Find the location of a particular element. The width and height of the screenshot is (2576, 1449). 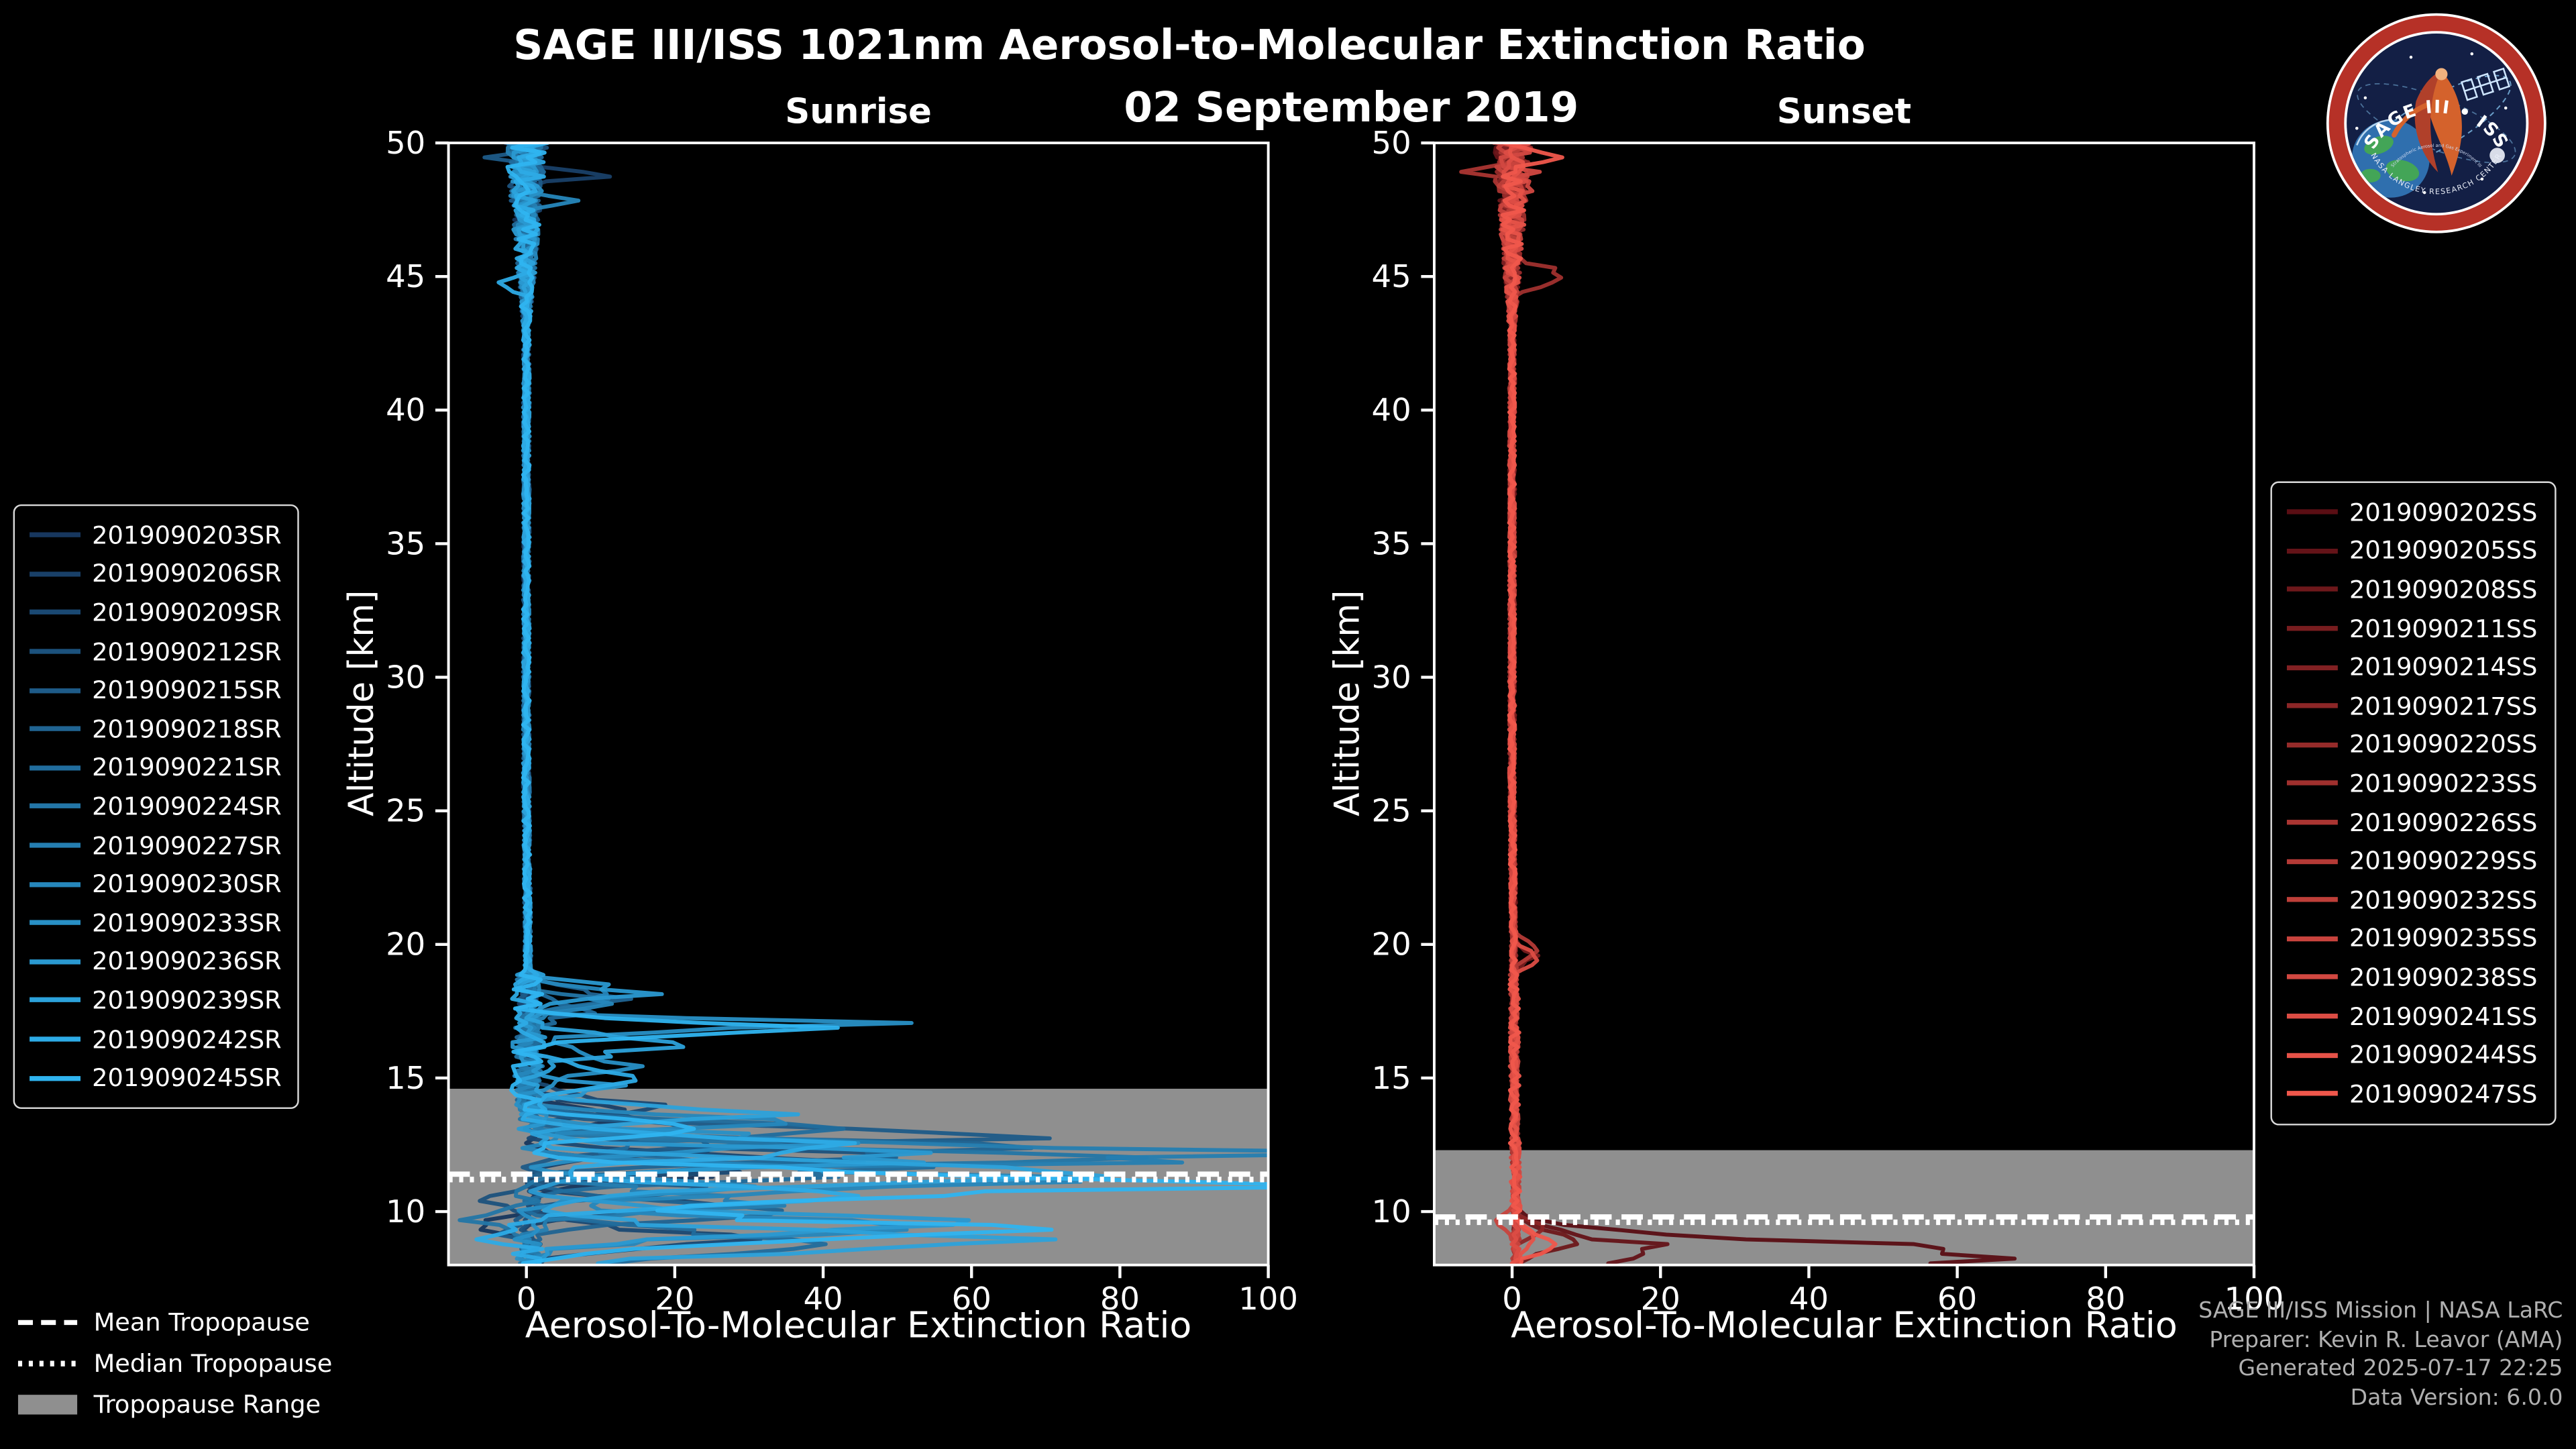

legend-item: 2019090202SS is located at coordinates (2413, 512).